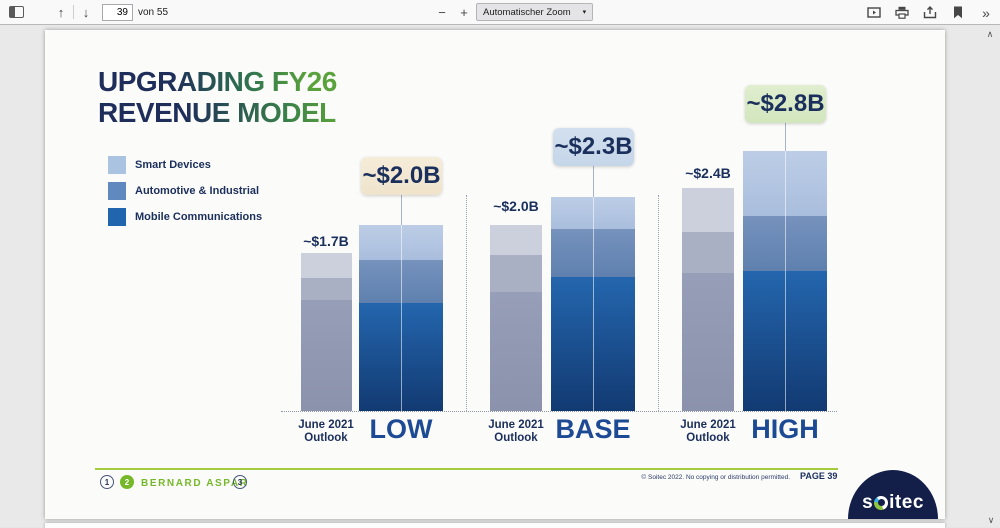  I want to click on zoom-level-select: Automatischer Zoom ▾, so click(535, 12).